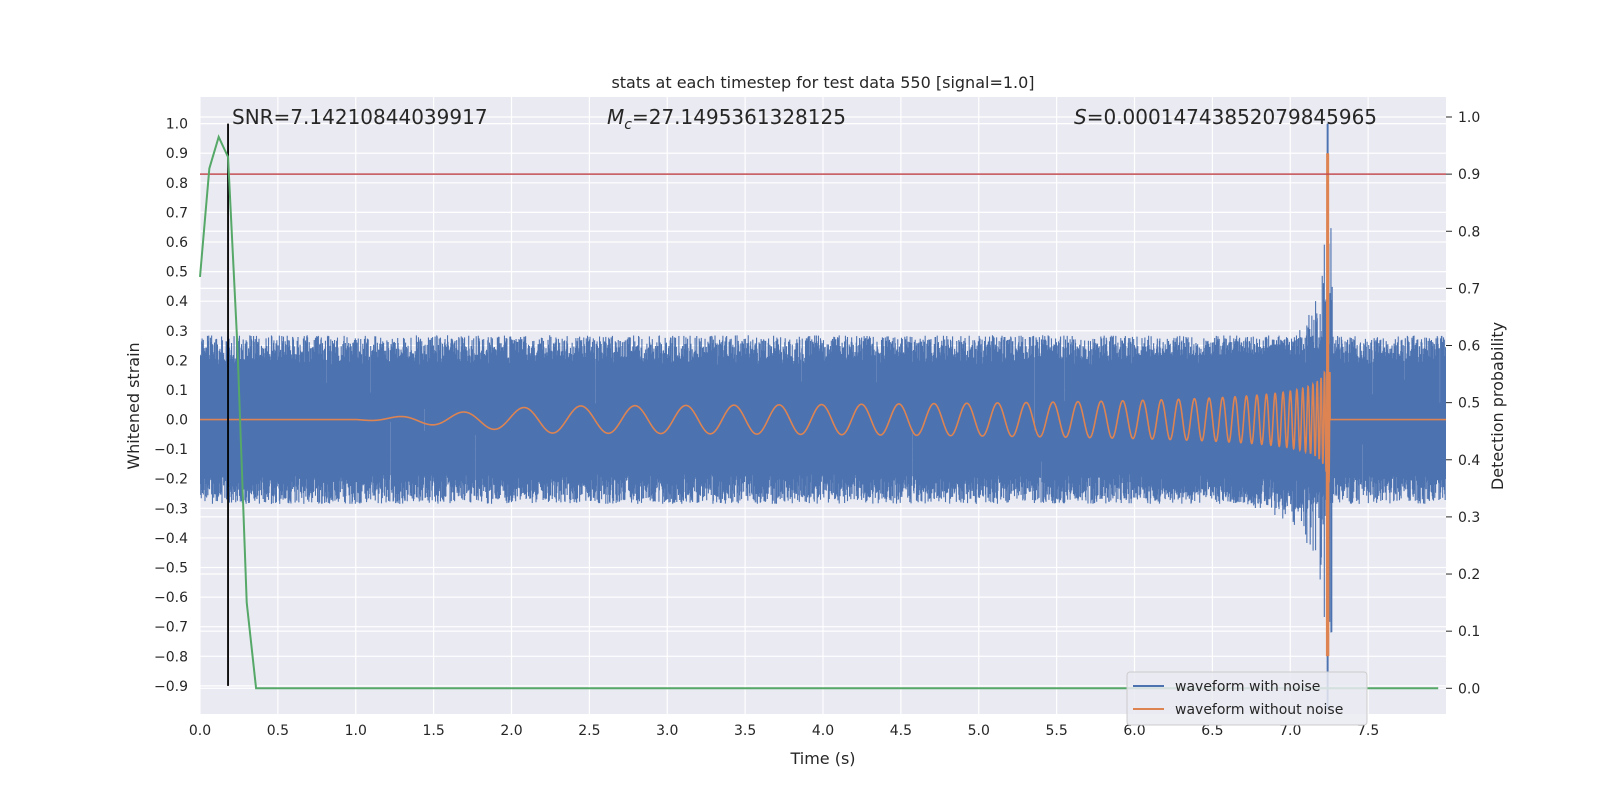  Describe the element at coordinates (1212, 731) in the screenshot. I see `x-tick-label: 6.5` at that location.